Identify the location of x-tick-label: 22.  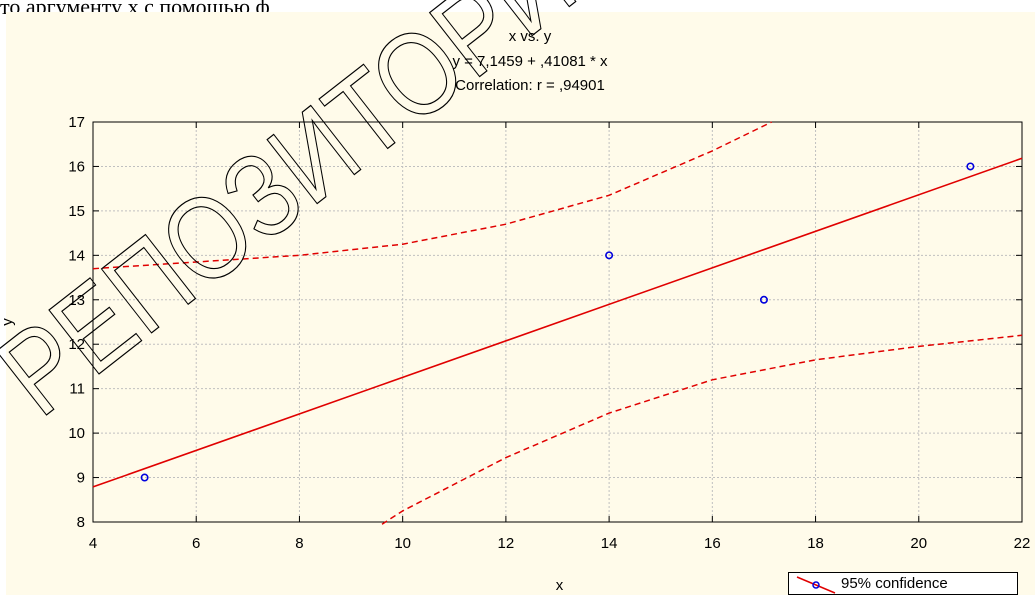
(1022, 543).